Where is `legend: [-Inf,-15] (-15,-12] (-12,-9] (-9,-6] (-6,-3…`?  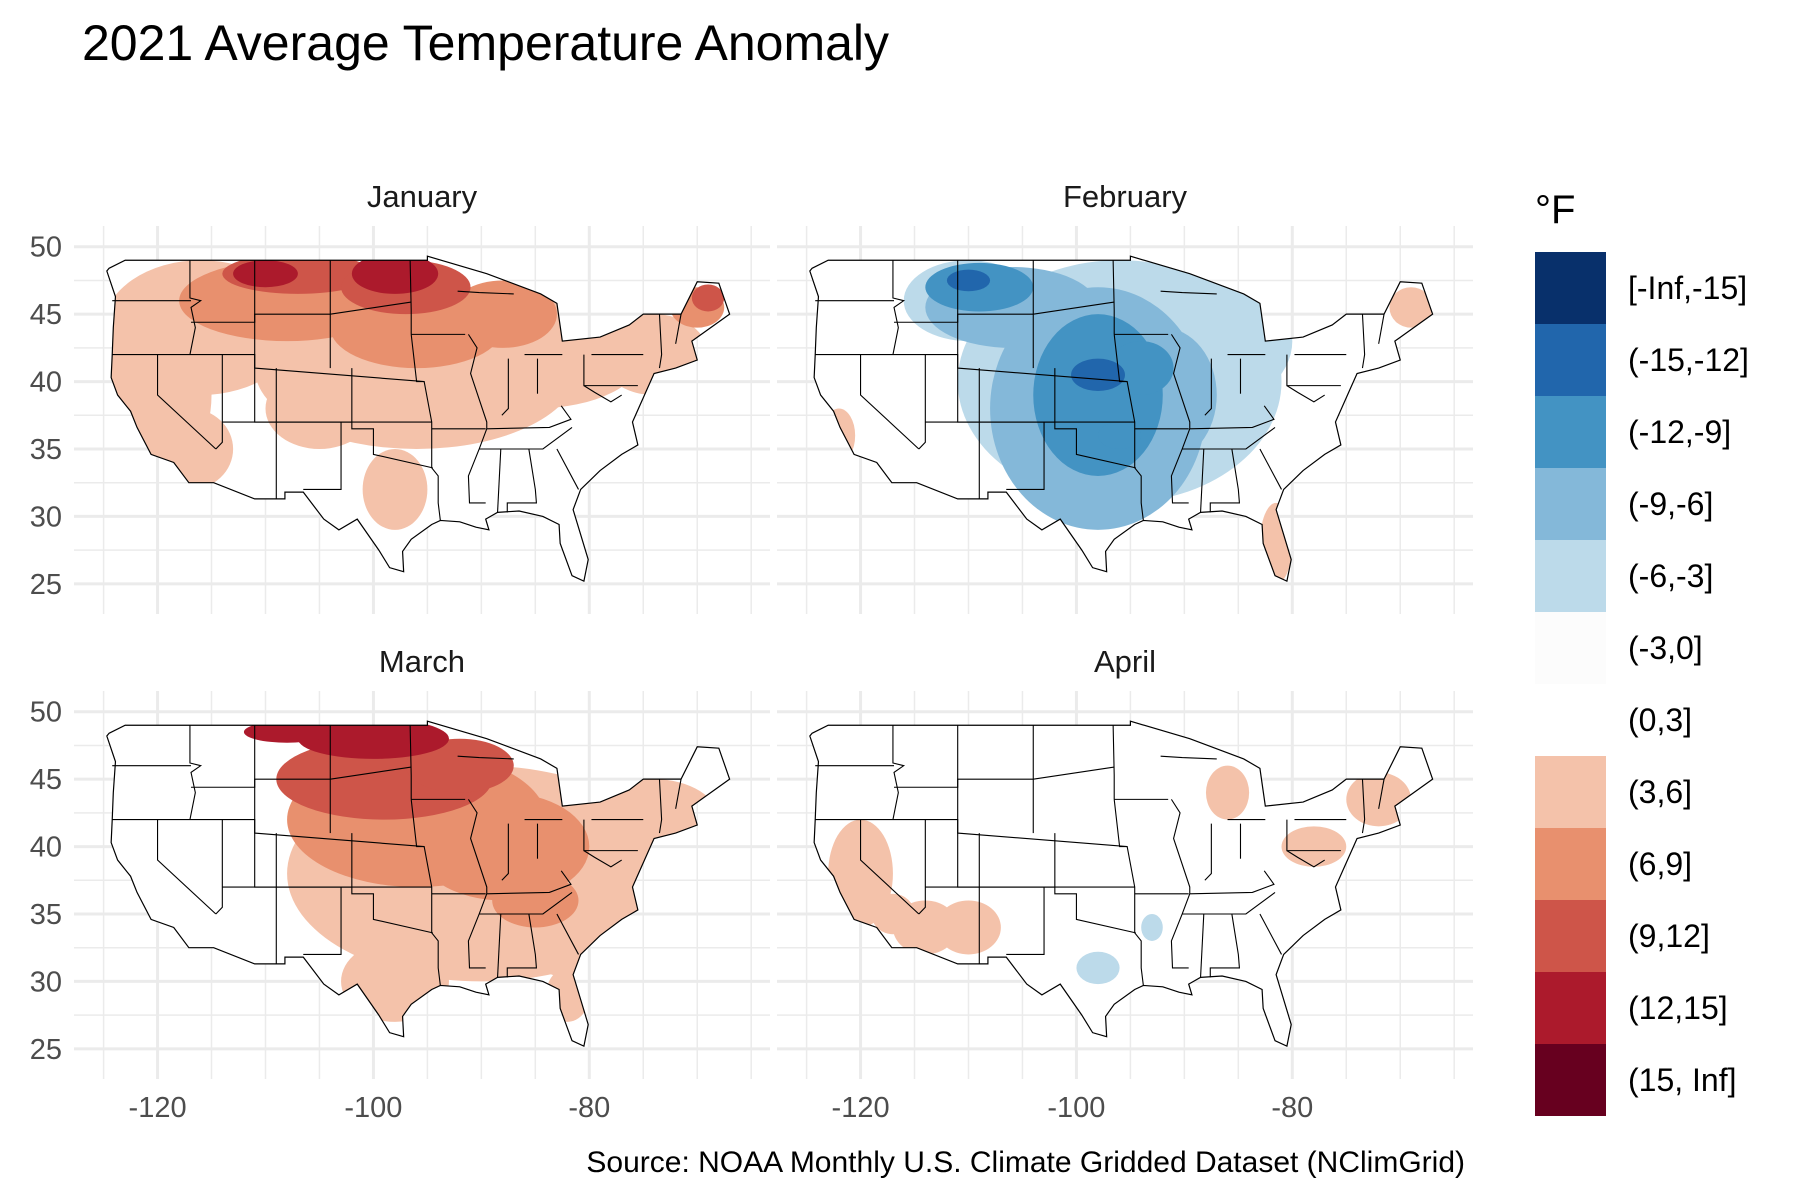
legend: [-Inf,-15] (-15,-12] (-12,-9] (-9,-6] (-6,-3… is located at coordinates (1642, 684).